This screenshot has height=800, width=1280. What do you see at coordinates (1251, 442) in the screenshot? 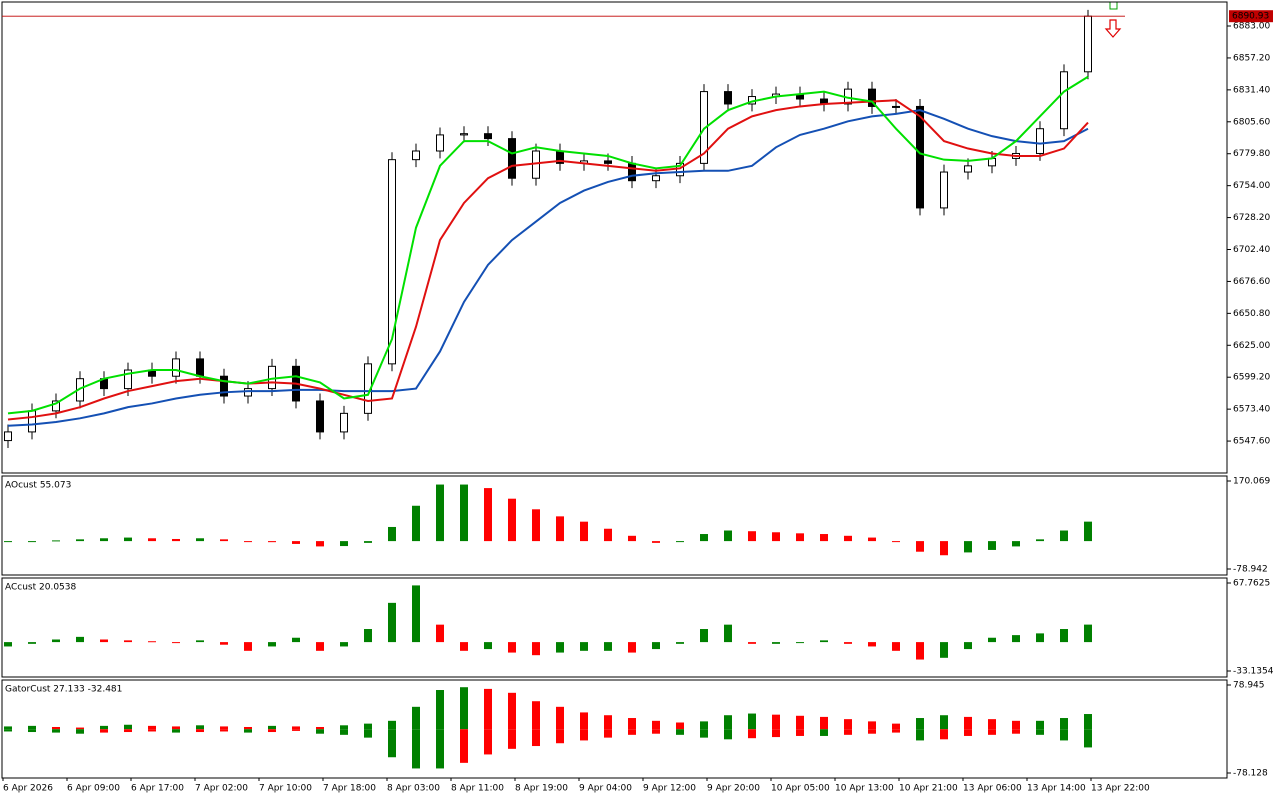
I see `y-tick-label: 6547.60` at bounding box center [1251, 442].